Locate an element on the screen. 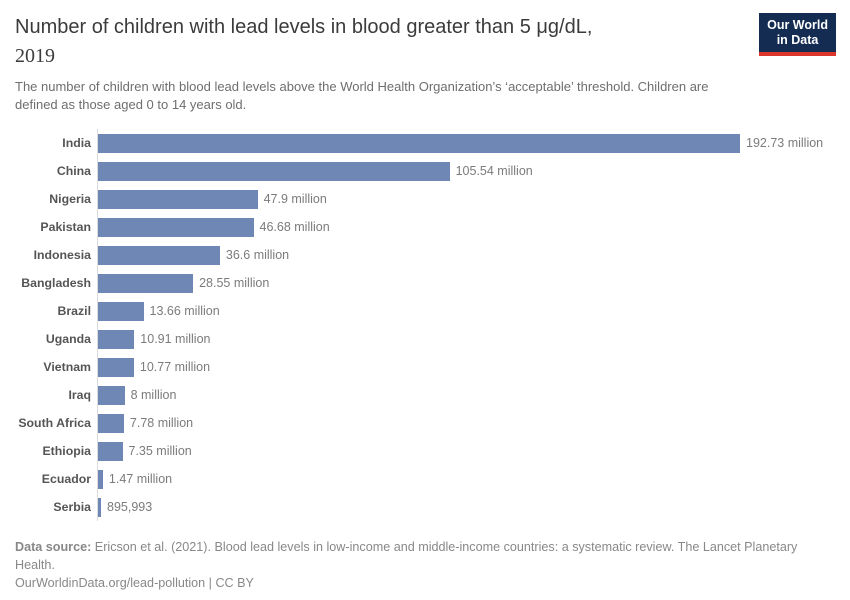 The image size is (850, 600). bar-row: Ecuador 1.47 million is located at coordinates (425, 479).